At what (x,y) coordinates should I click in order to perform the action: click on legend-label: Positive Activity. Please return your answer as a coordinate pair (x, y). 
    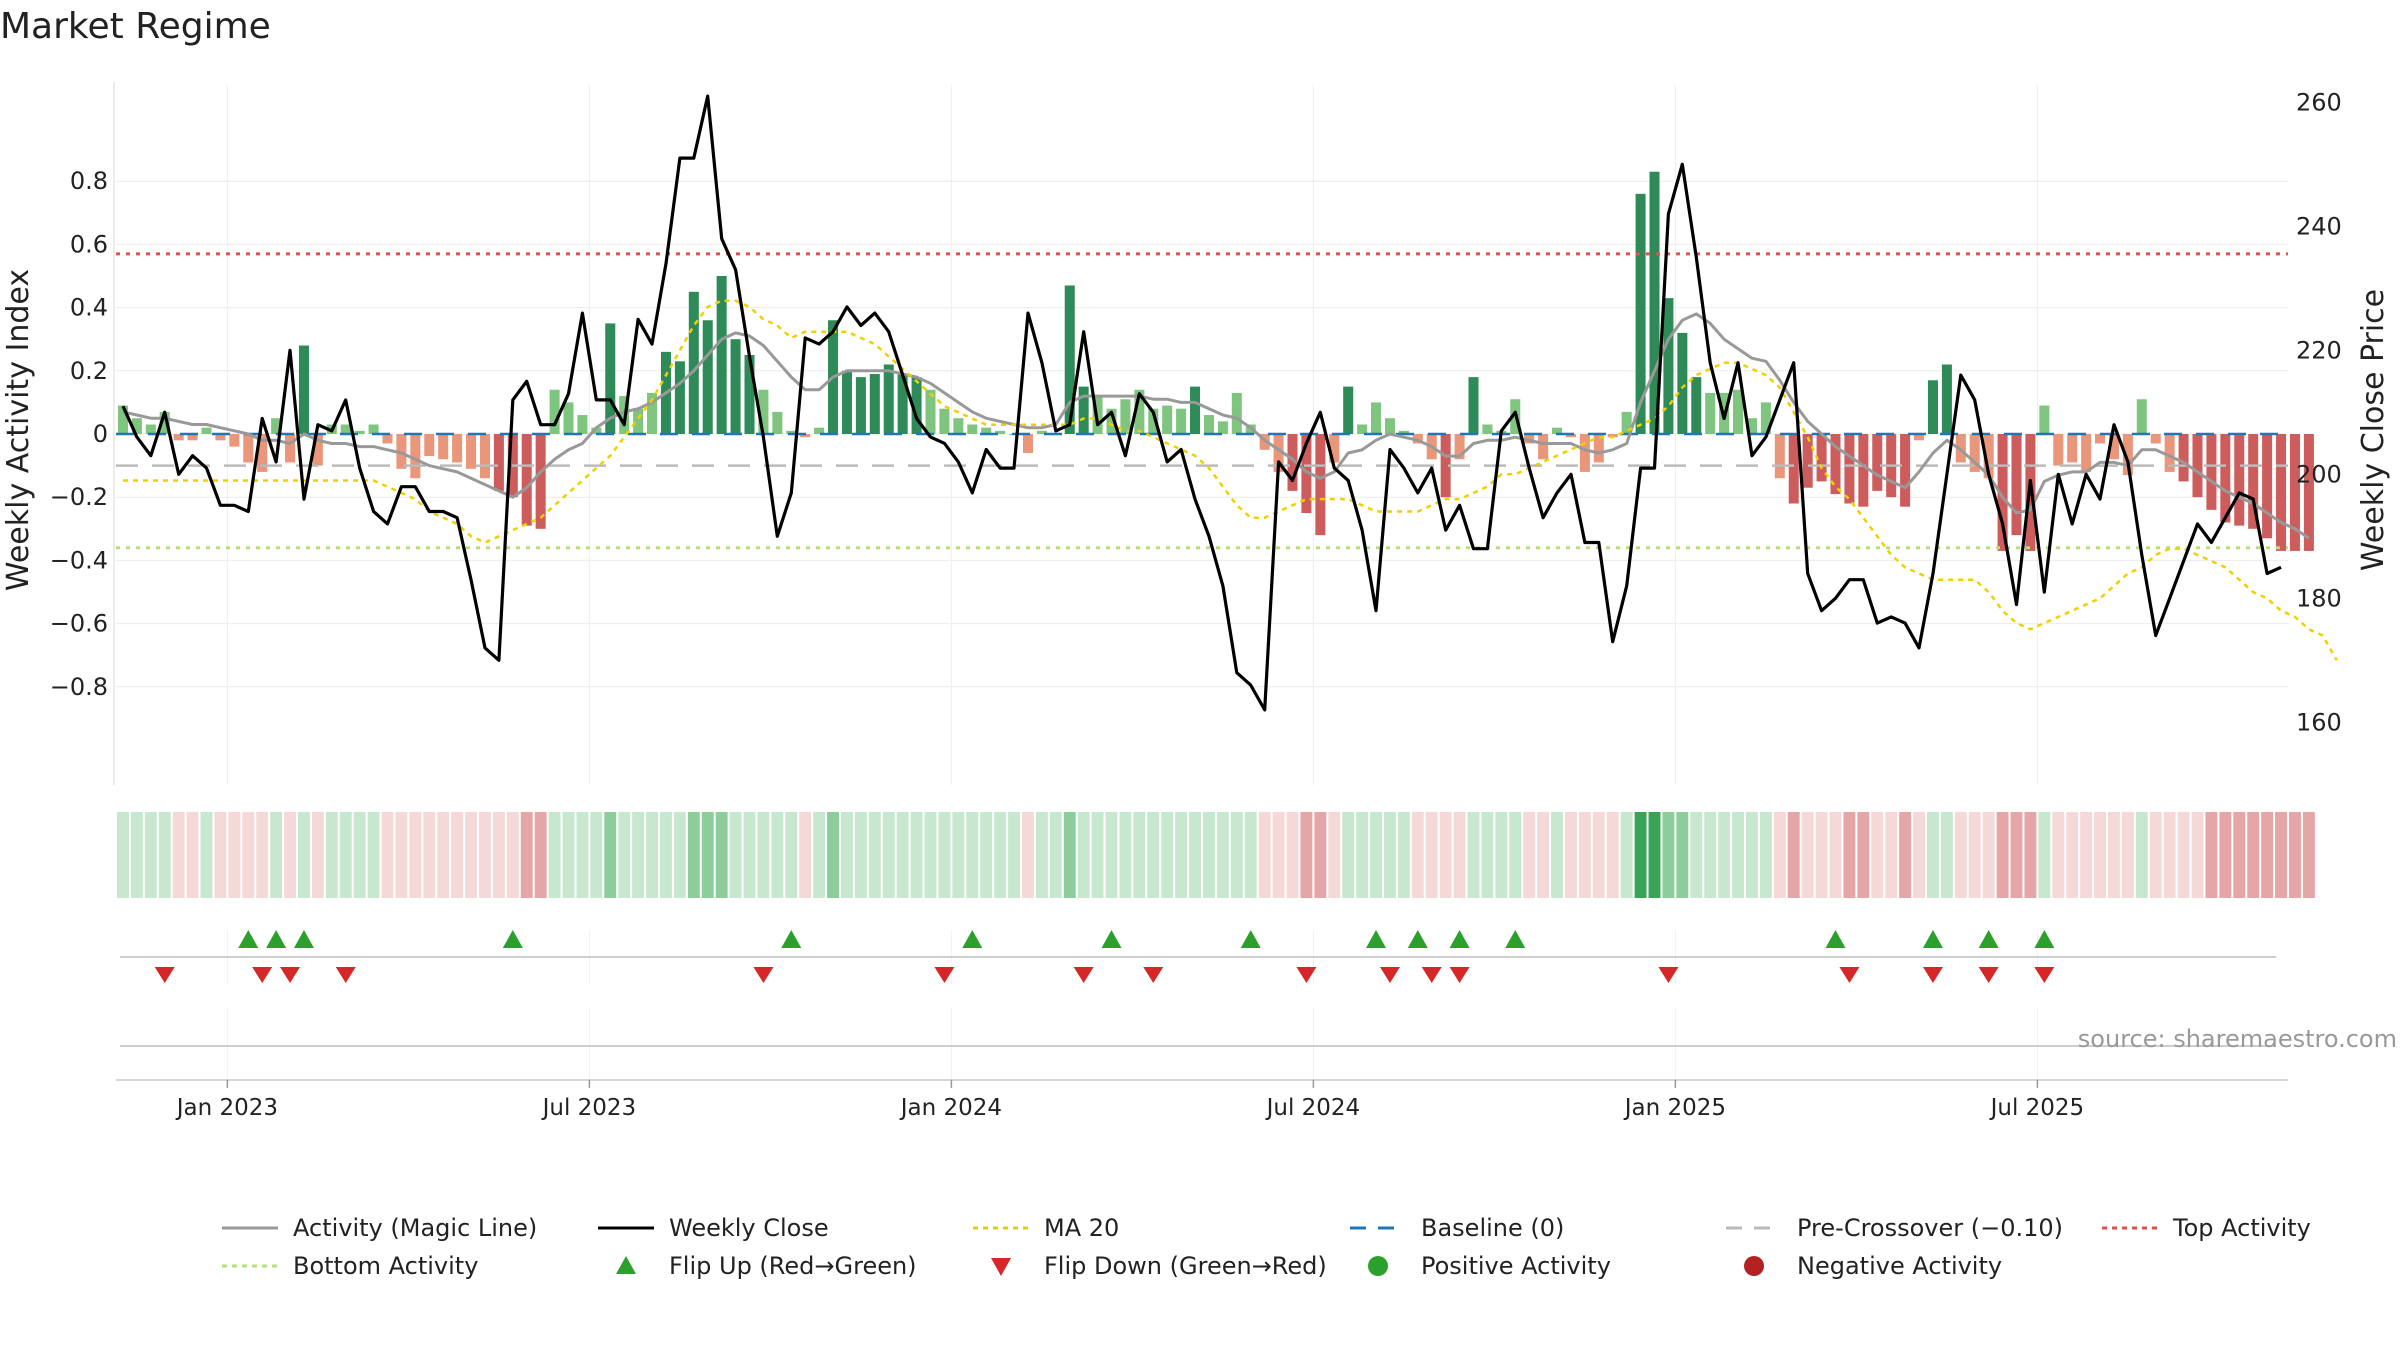
    Looking at the image, I should click on (1516, 1266).